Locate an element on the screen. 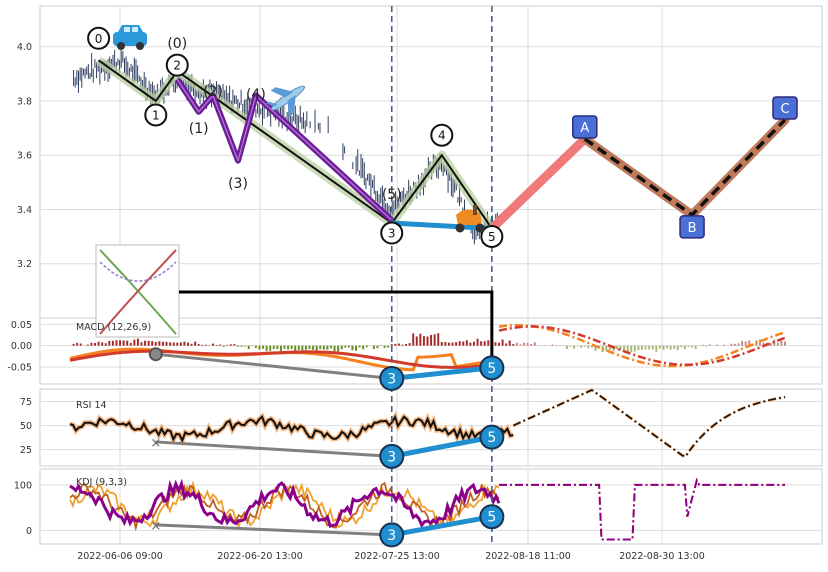 This screenshot has height=572, width=828. wave-3-5-link is located at coordinates (441, 225).